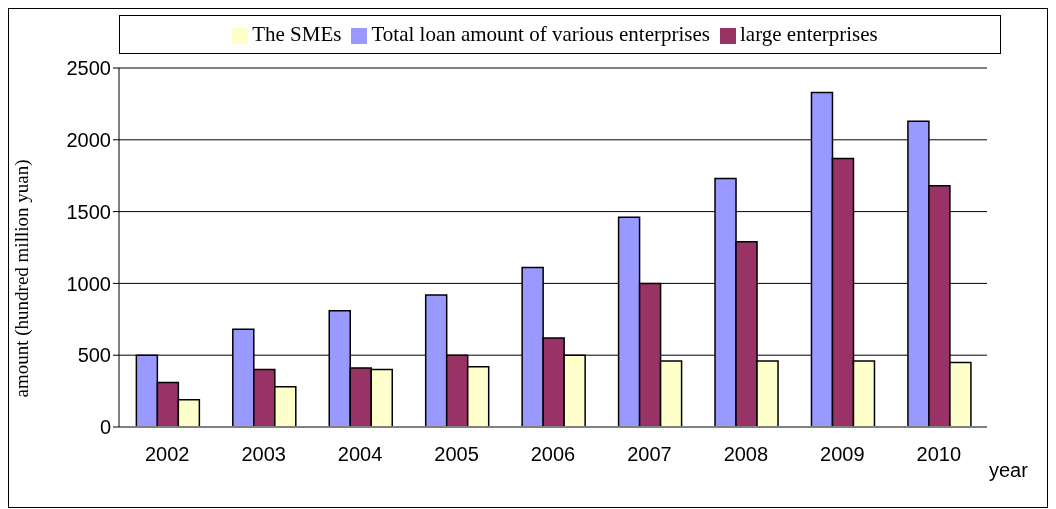 The height and width of the screenshot is (509, 1056). What do you see at coordinates (297, 34) in the screenshot?
I see `legend-label: The SMEs` at bounding box center [297, 34].